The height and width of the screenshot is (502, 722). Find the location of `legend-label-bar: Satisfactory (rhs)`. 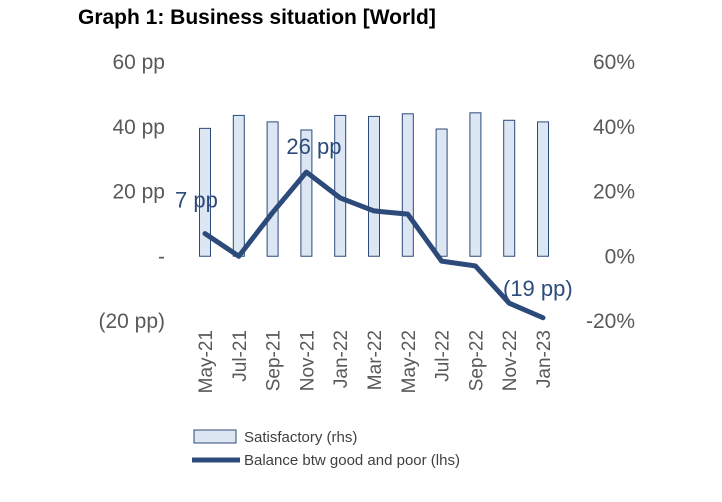

legend-label-bar: Satisfactory (rhs) is located at coordinates (300, 437).